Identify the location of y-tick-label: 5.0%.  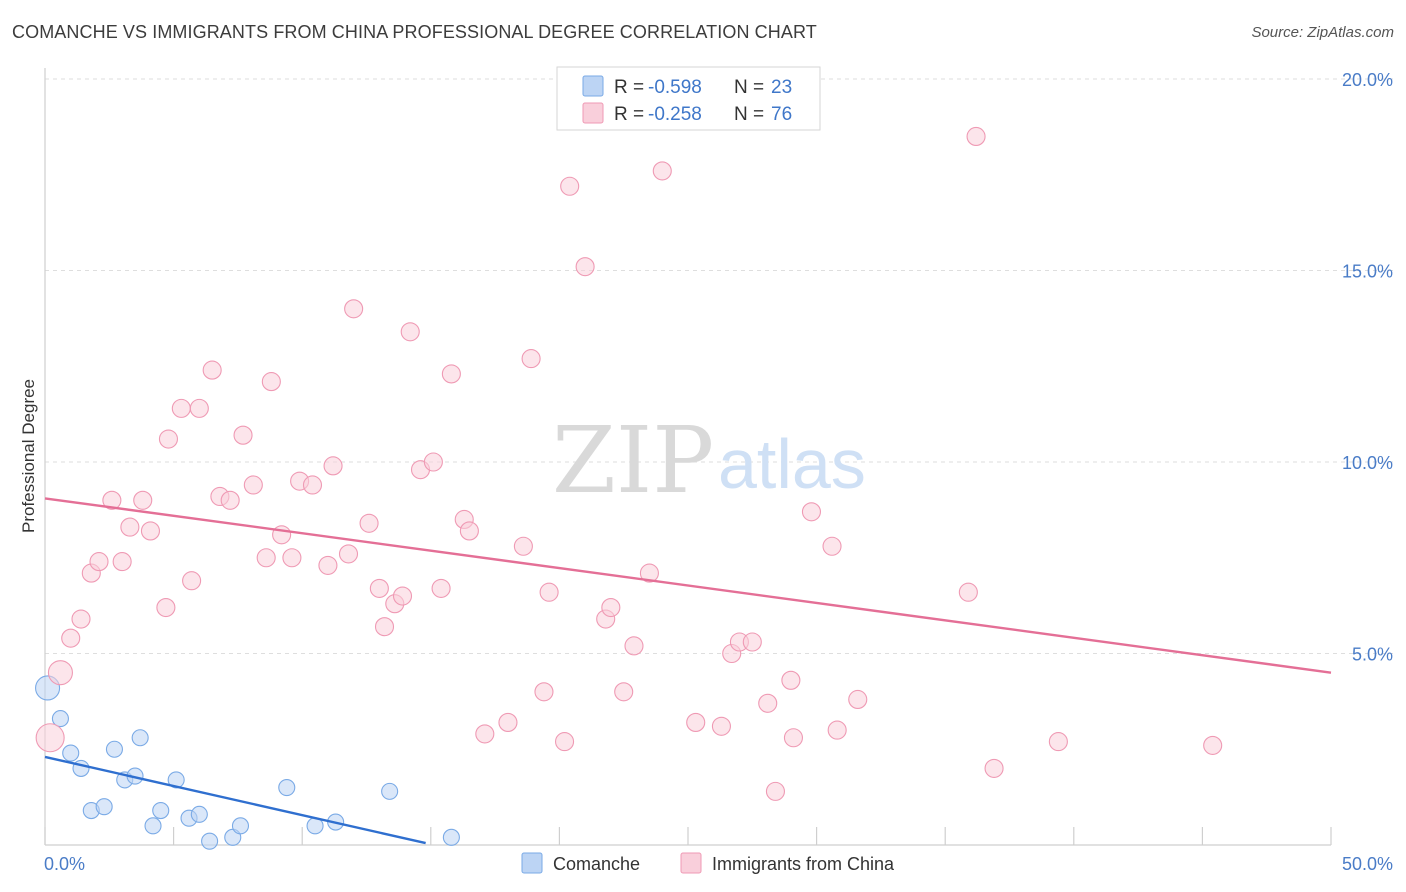
(1372, 655).